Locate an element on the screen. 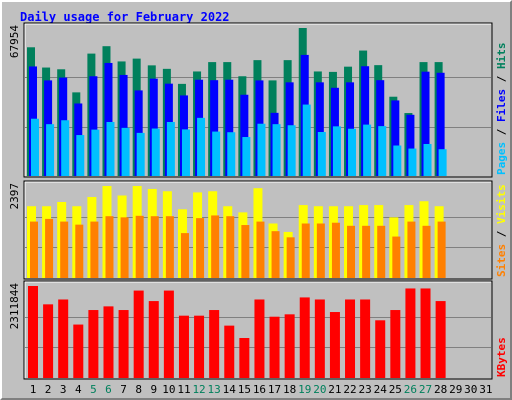  y-max-label: 2311844 is located at coordinates (14, 306).